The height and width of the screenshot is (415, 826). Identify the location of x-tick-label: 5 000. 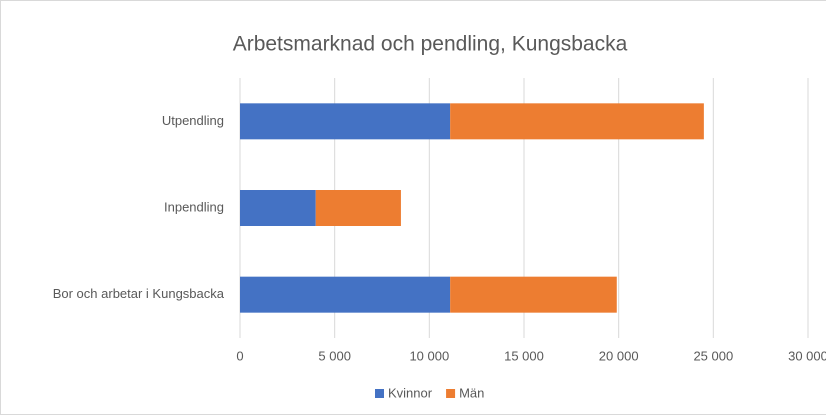
(334, 355).